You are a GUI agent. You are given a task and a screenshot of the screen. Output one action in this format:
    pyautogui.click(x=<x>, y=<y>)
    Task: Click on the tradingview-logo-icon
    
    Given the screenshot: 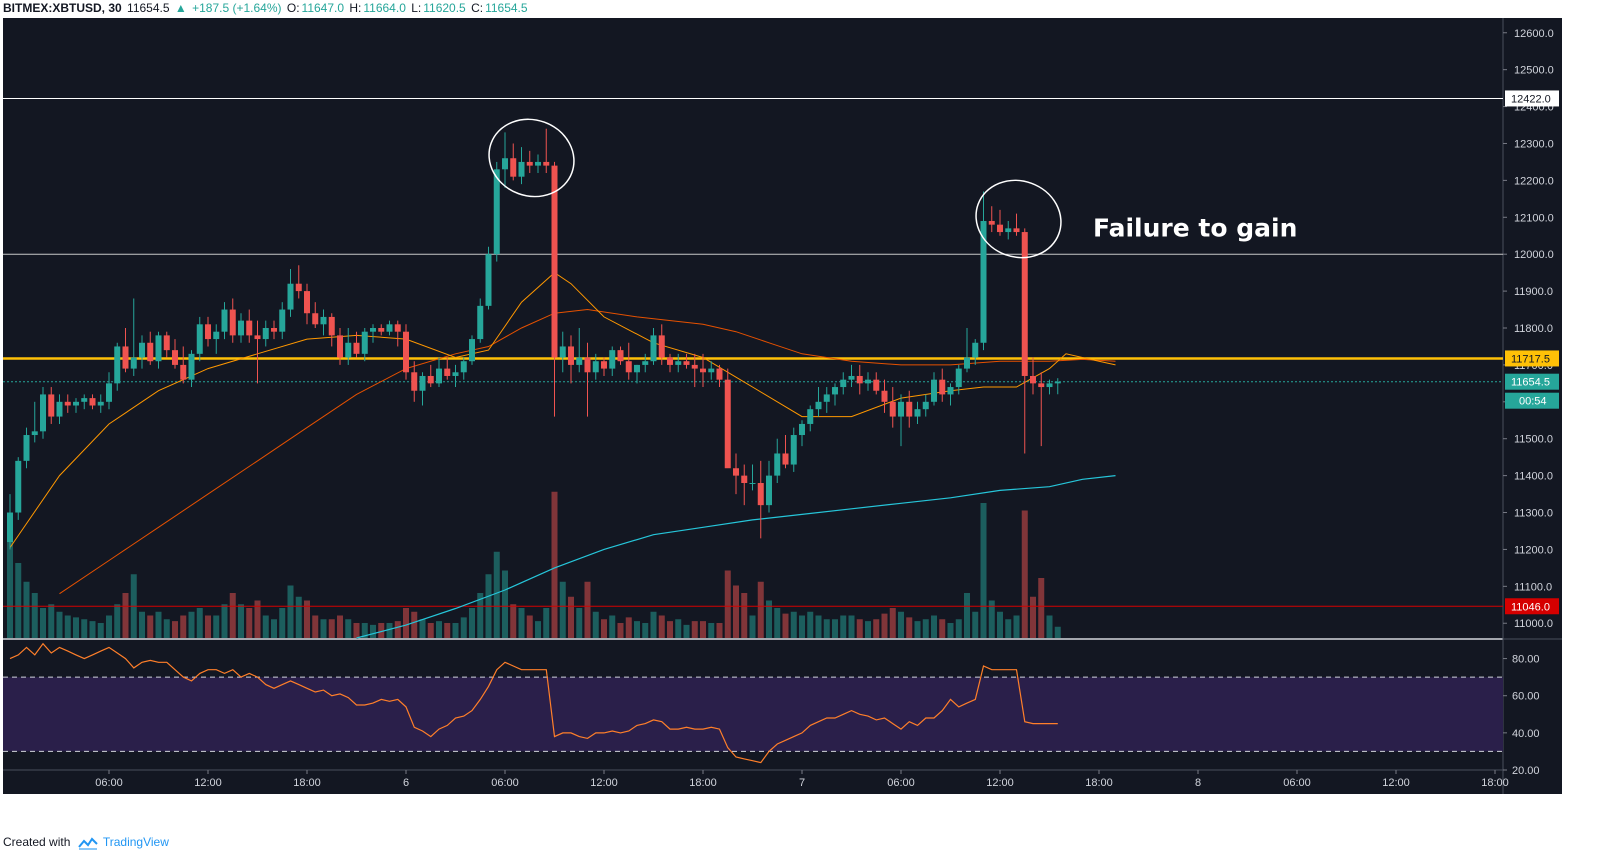 What is the action you would take?
    pyautogui.click(x=87, y=843)
    